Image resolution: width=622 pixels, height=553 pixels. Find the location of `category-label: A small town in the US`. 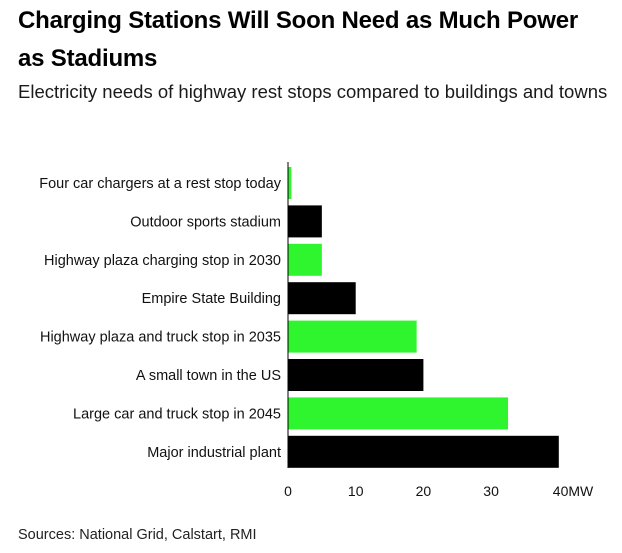

category-label: A small town in the US is located at coordinates (208, 376).